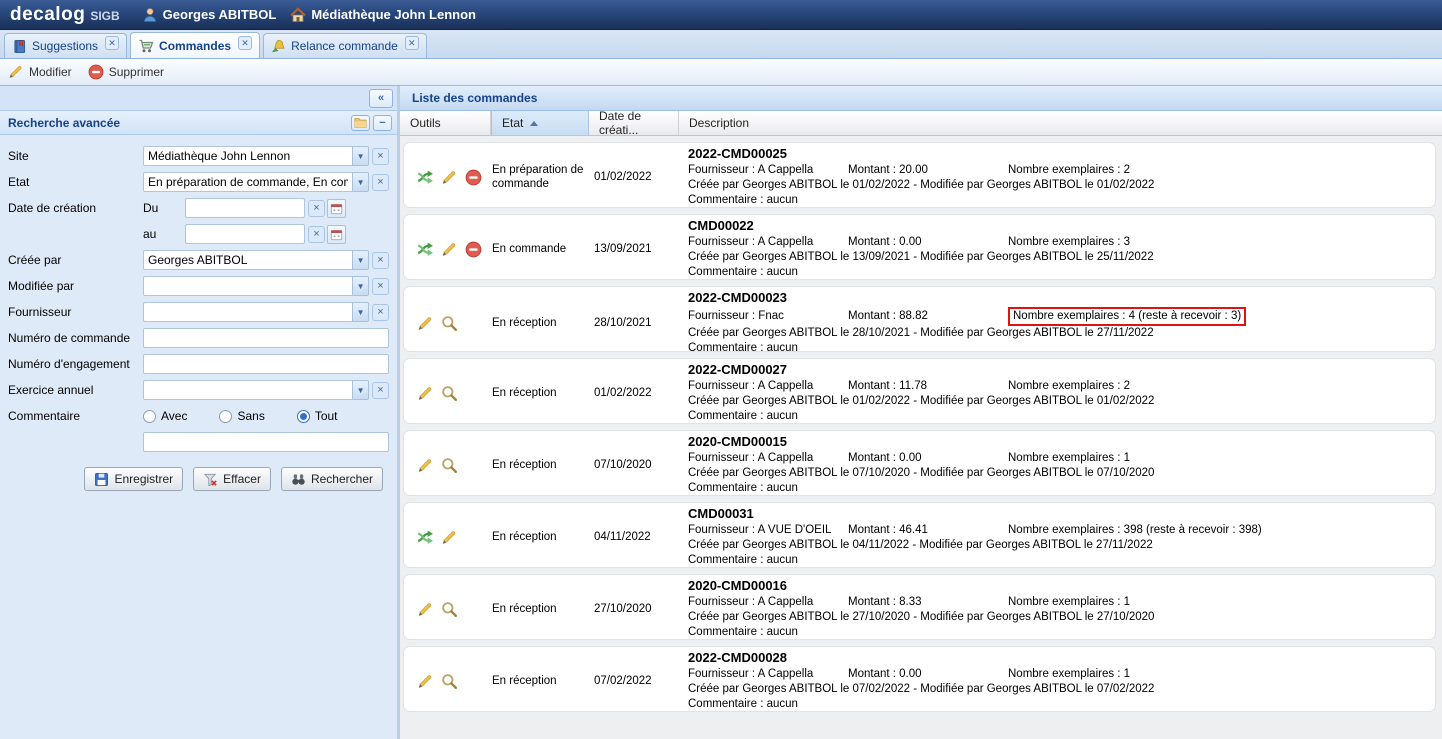 This screenshot has width=1442, height=739. What do you see at coordinates (248, 260) in the screenshot?
I see `created-by-input` at bounding box center [248, 260].